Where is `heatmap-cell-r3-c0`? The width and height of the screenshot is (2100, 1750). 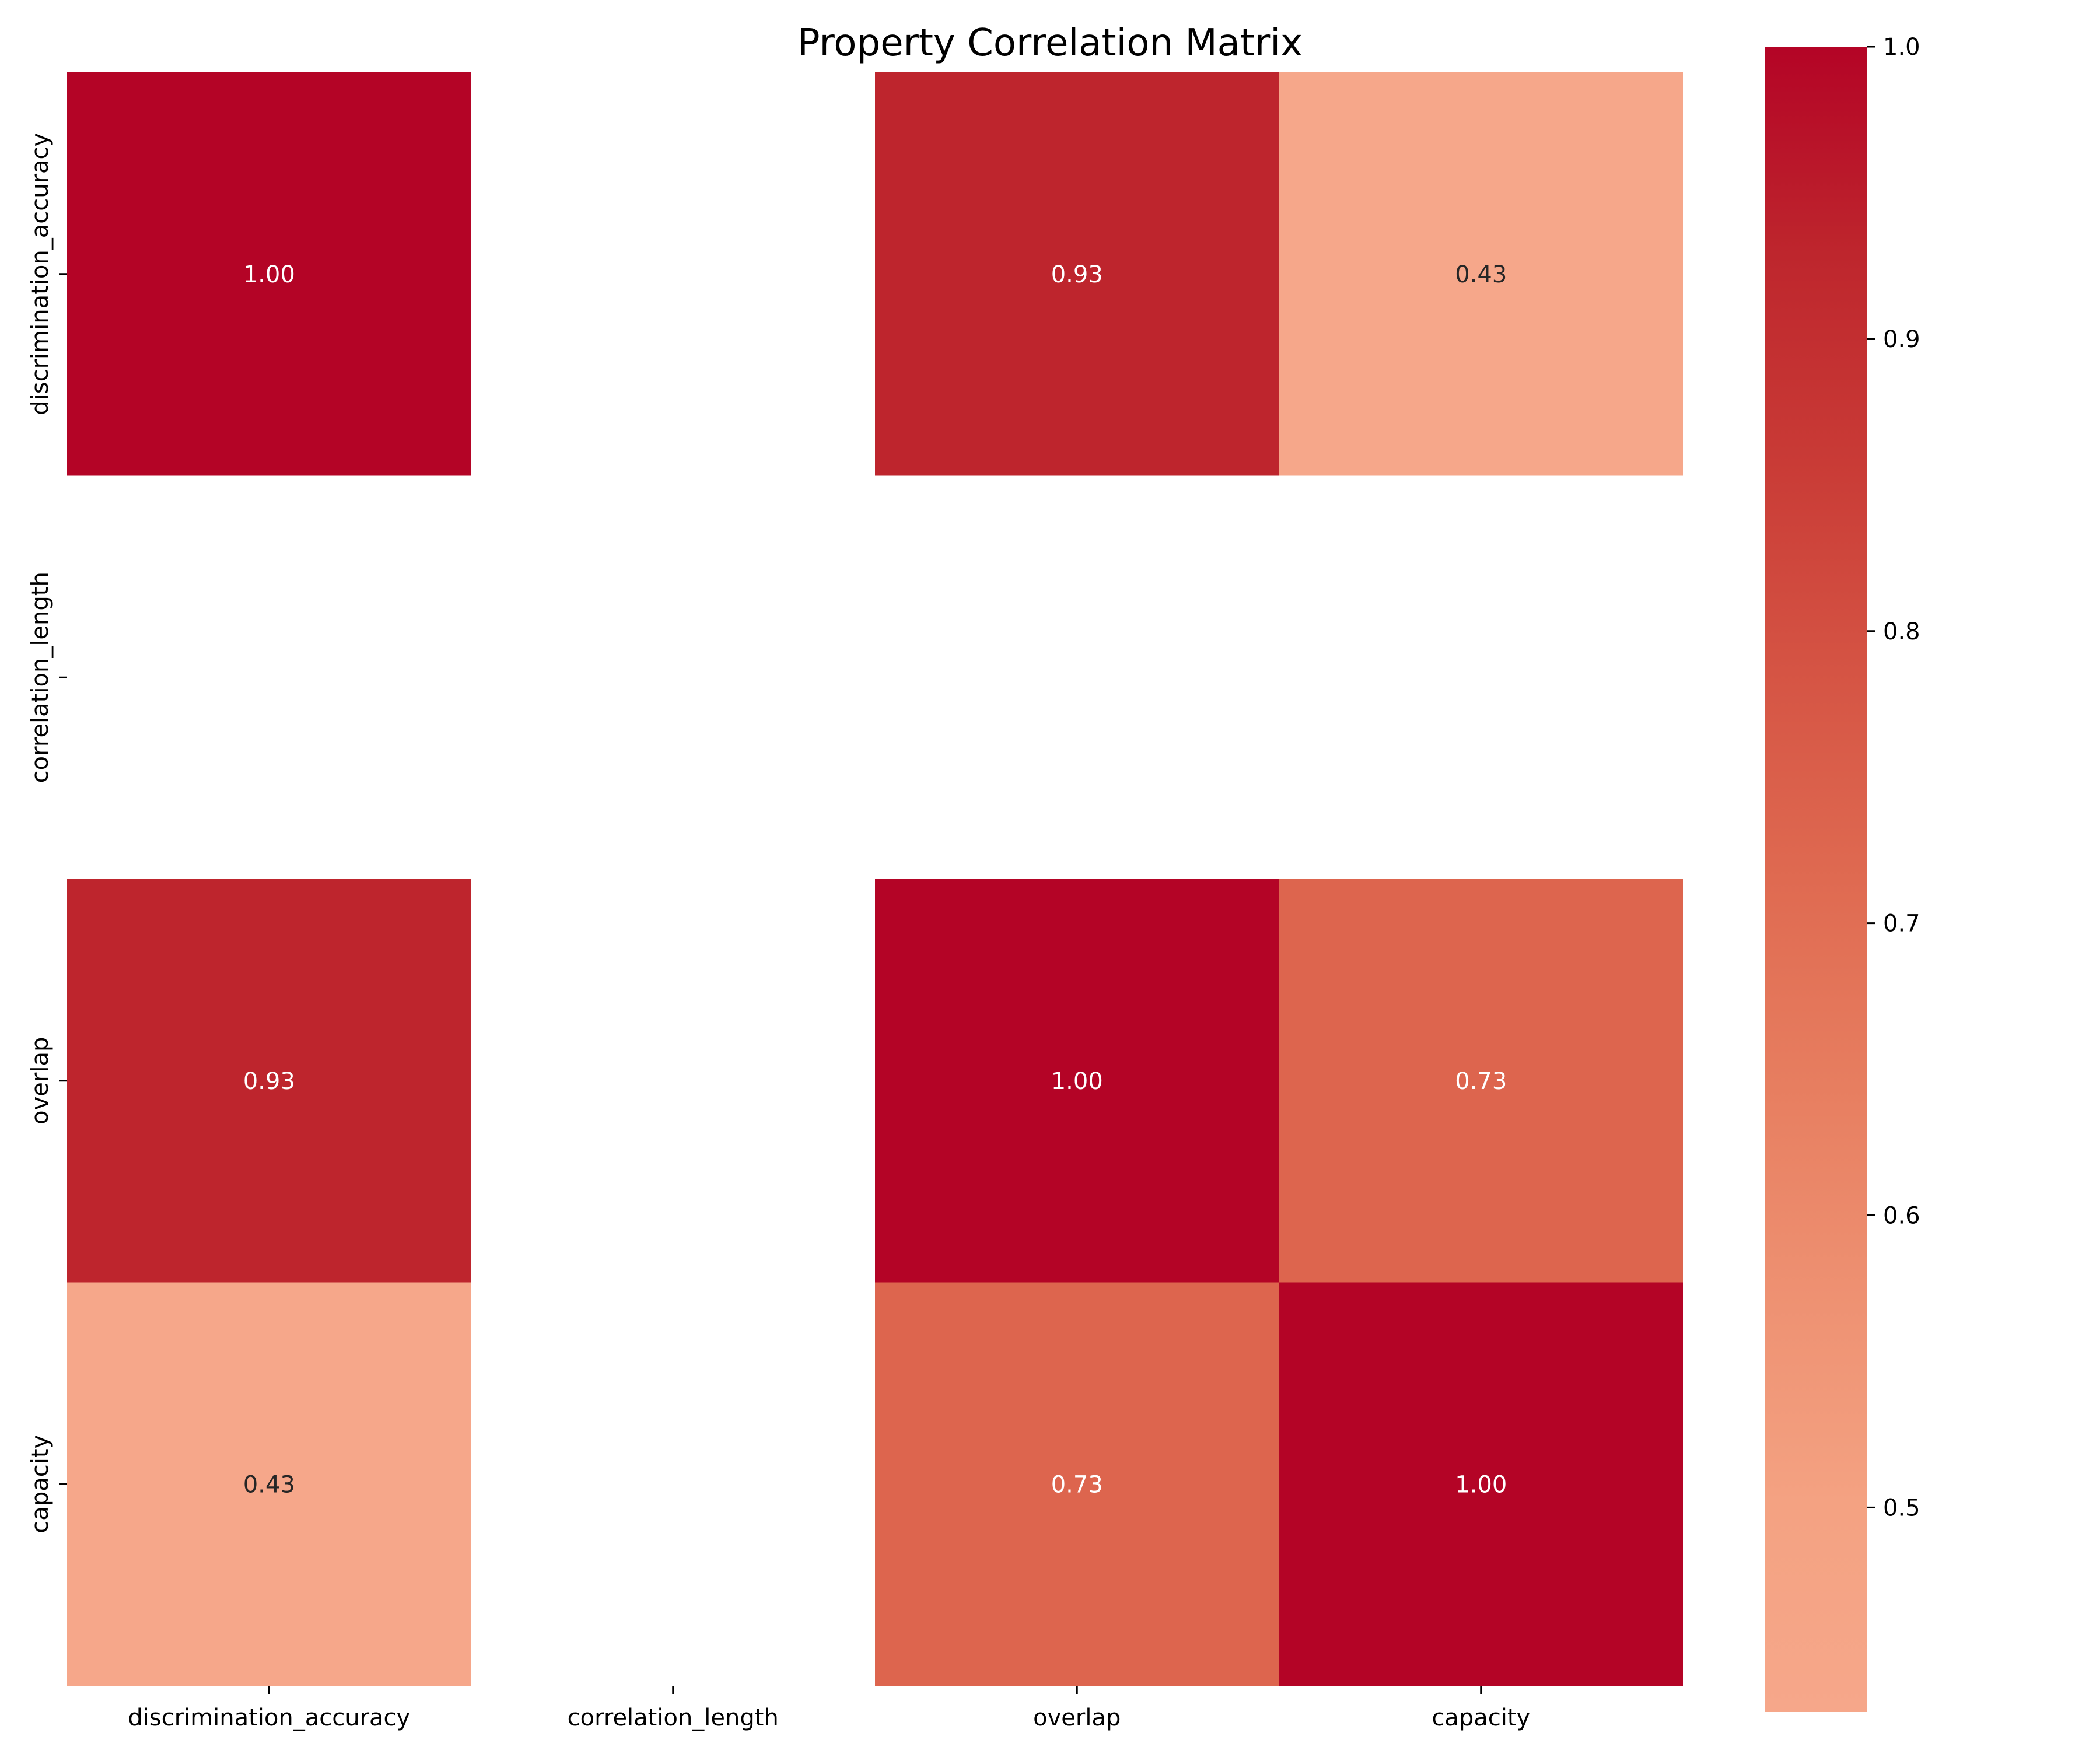 heatmap-cell-r3-c0 is located at coordinates (269, 1484).